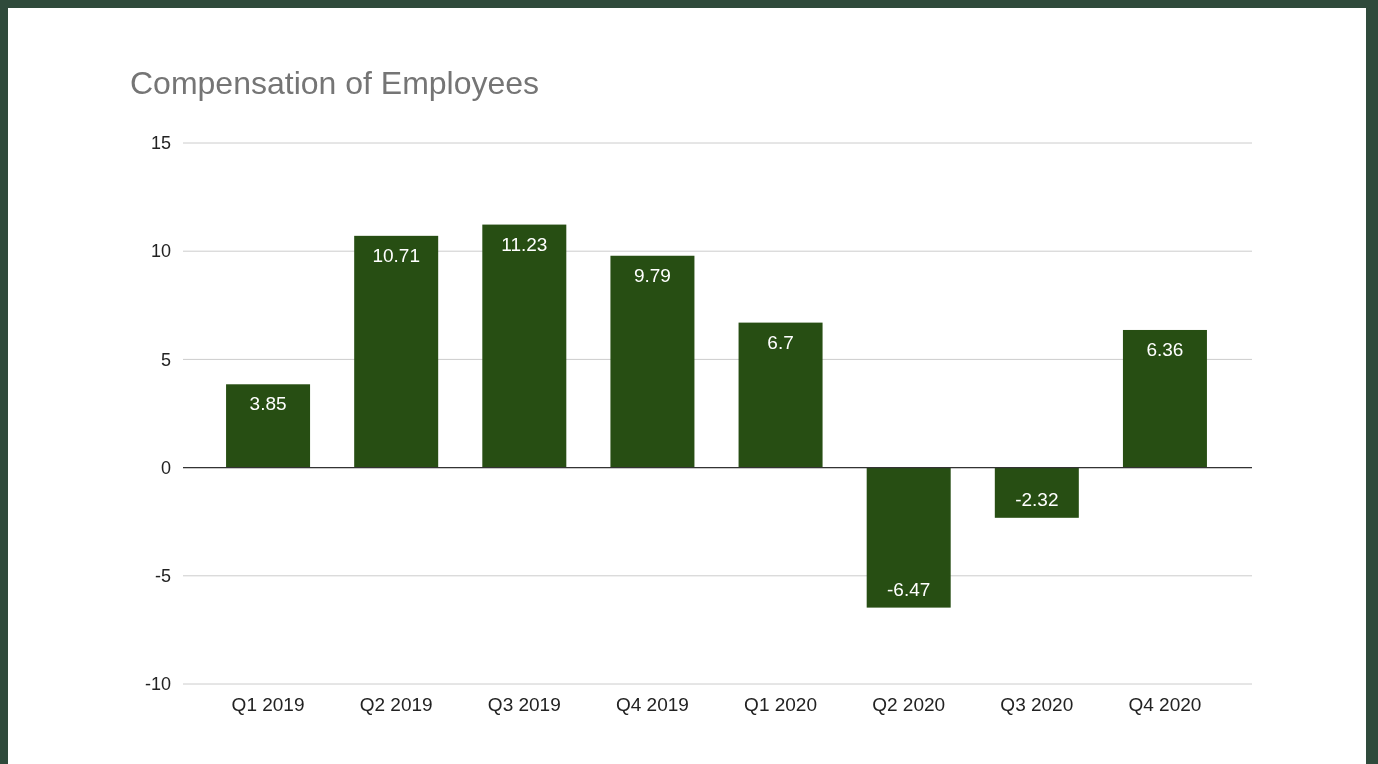  I want to click on chart-title: Compensation of Employees, so click(335, 83).